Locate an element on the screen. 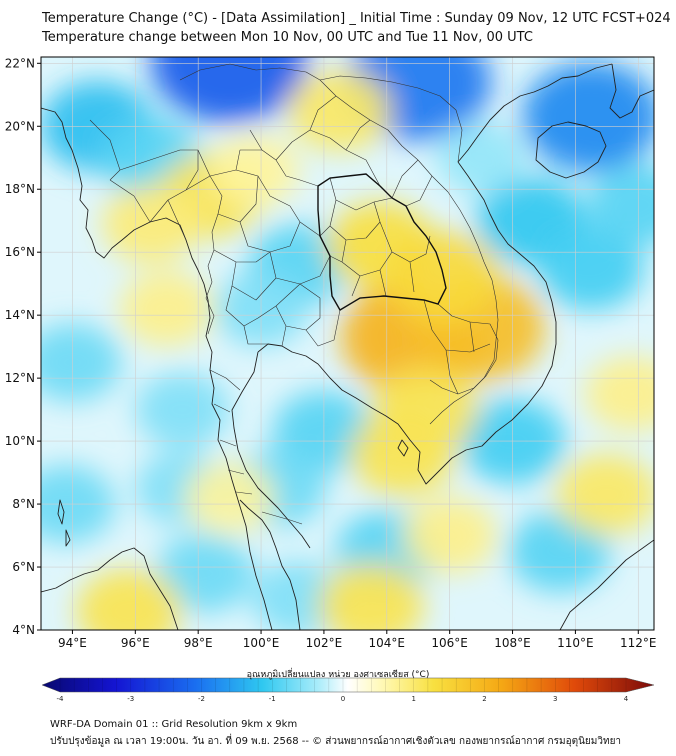 This screenshot has width=676, height=756. lon-tick-label: 98°E is located at coordinates (198, 643).